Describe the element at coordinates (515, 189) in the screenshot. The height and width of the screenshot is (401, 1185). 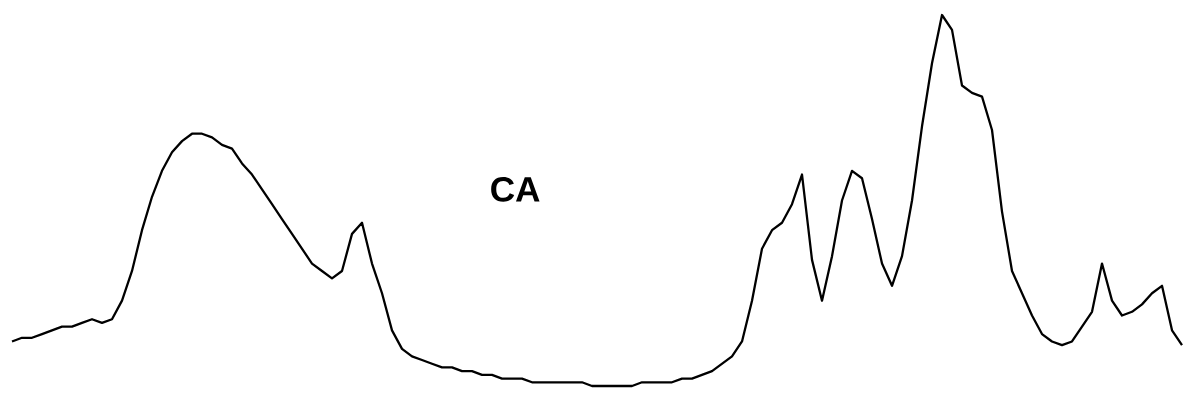
I see `annotation: CA` at that location.